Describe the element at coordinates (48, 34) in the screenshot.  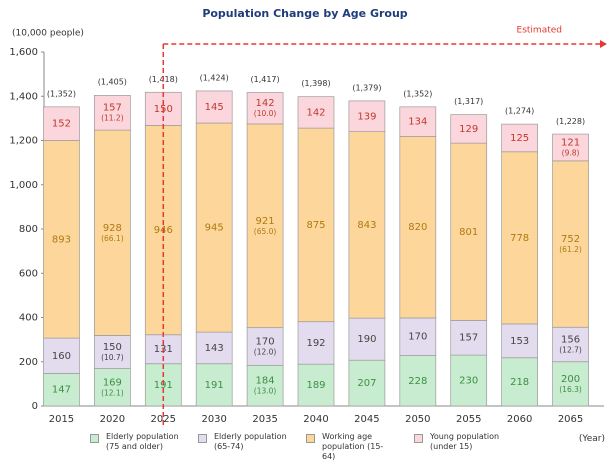
I see `y-axis-label: (10,000 people)` at that location.